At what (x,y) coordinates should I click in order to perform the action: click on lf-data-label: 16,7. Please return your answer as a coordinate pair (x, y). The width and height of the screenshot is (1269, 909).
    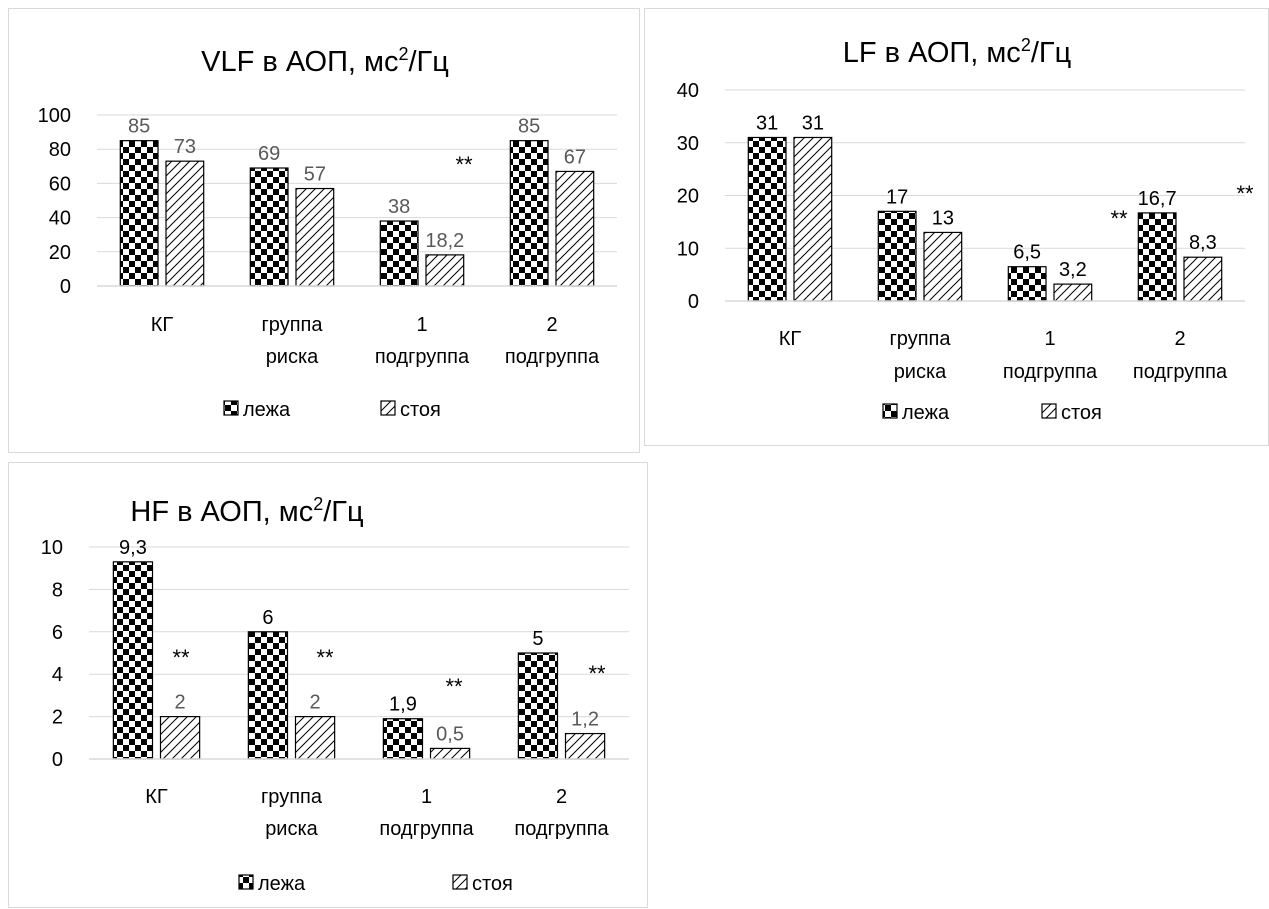
    Looking at the image, I should click on (1157, 199).